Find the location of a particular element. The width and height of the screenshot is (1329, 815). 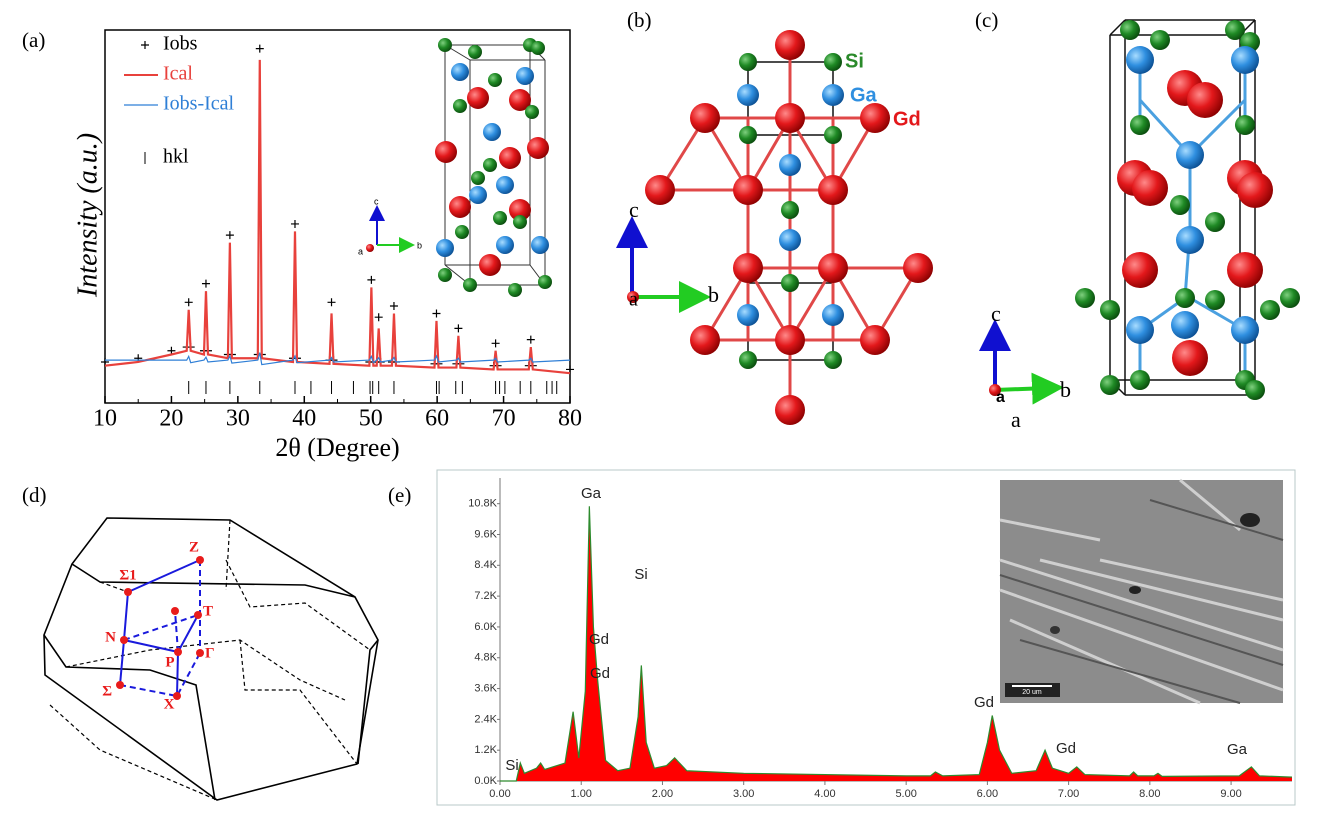

label: T is located at coordinates (208, 611).